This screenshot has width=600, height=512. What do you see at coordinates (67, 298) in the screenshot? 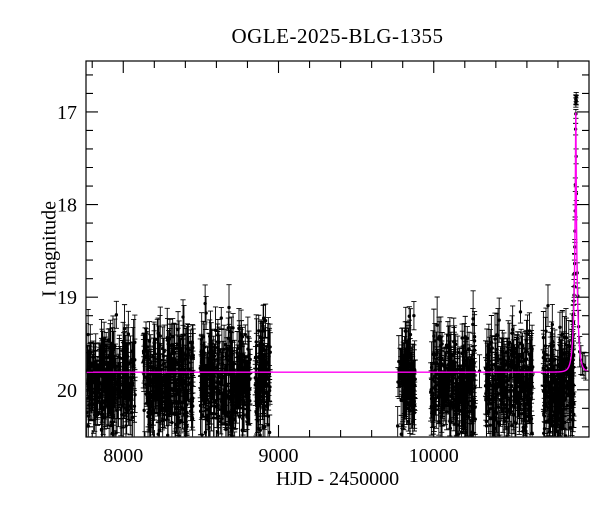
I see `y-tick-label: 19` at bounding box center [67, 298].